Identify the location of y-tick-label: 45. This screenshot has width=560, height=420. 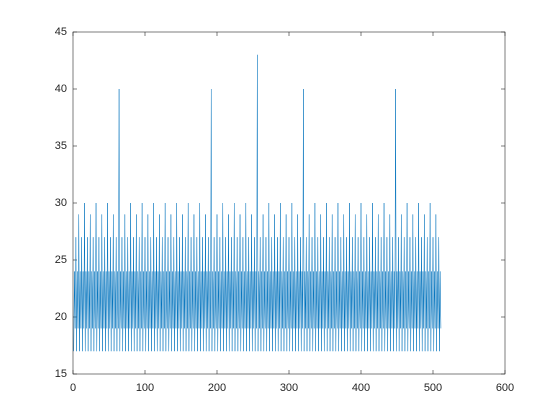
(61, 32).